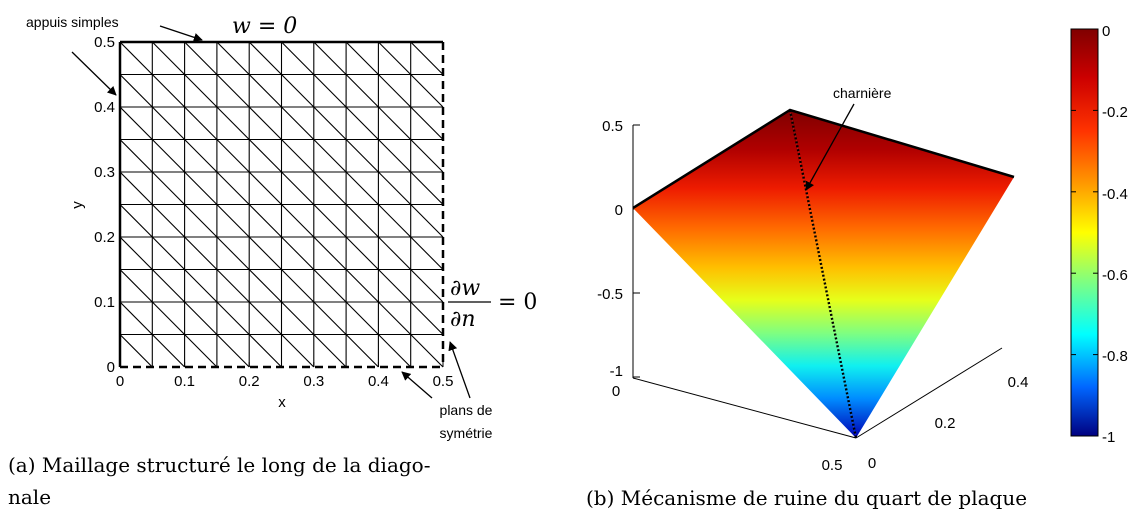  What do you see at coordinates (465, 288) in the screenshot?
I see `bc-right-numerator: ∂w` at bounding box center [465, 288].